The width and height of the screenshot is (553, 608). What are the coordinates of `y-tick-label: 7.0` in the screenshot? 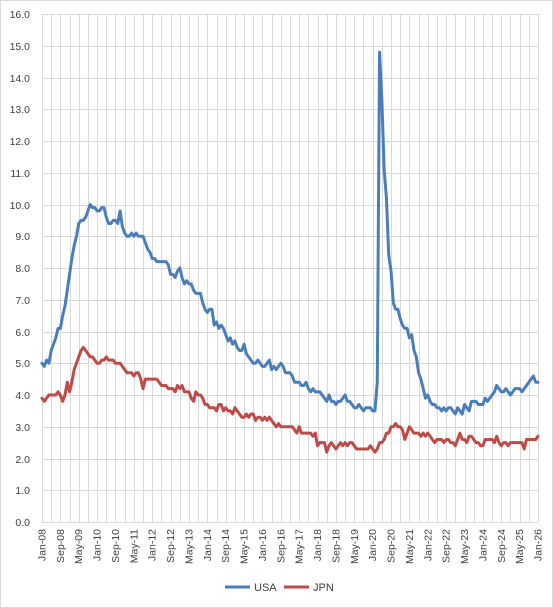 It's located at (22, 301).